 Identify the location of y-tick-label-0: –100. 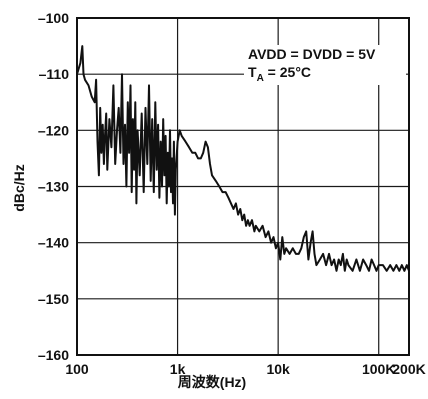
(53, 18).